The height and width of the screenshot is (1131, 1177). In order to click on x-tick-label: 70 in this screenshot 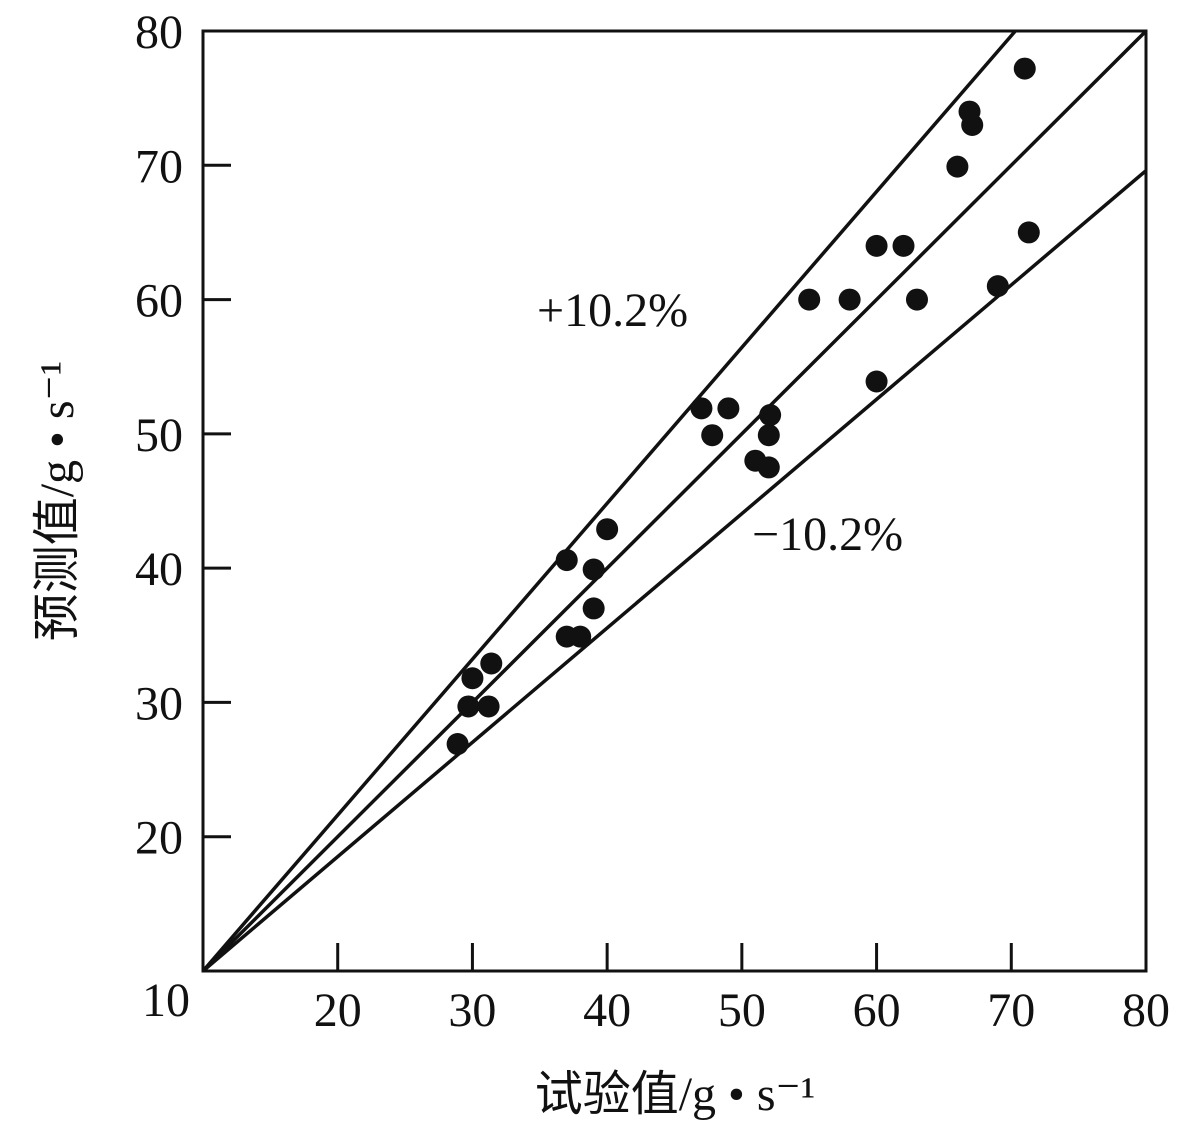, I will do `click(1011, 1010)`.